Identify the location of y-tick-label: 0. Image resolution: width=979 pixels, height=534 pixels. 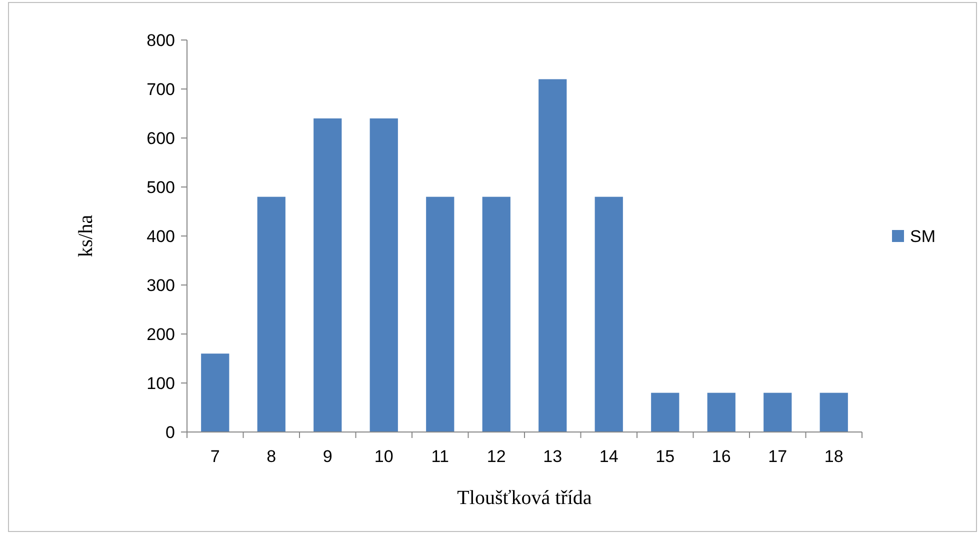
(170, 432).